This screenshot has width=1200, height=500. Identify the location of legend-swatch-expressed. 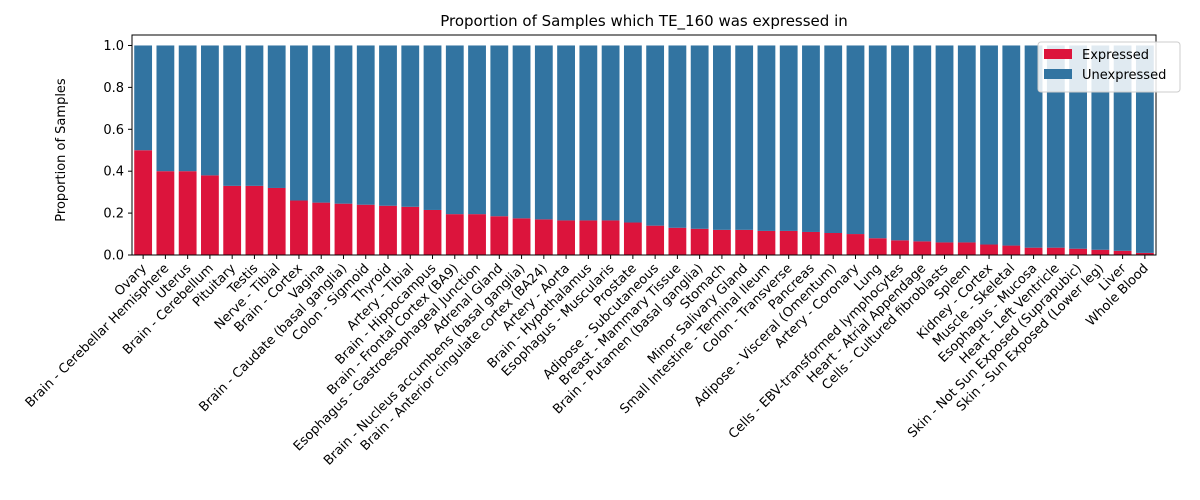
(1058, 54).